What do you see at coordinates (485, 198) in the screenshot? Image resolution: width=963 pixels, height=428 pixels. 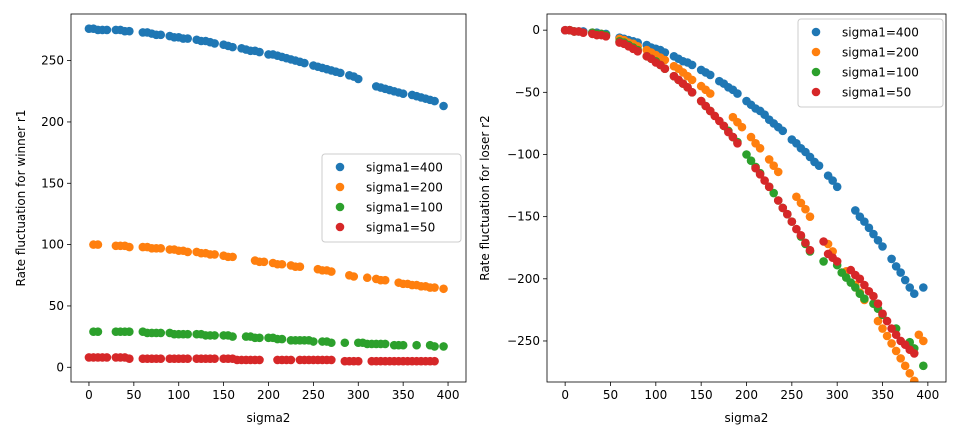 I see `y-axis-label: Rate fluctuation for loser r2` at bounding box center [485, 198].